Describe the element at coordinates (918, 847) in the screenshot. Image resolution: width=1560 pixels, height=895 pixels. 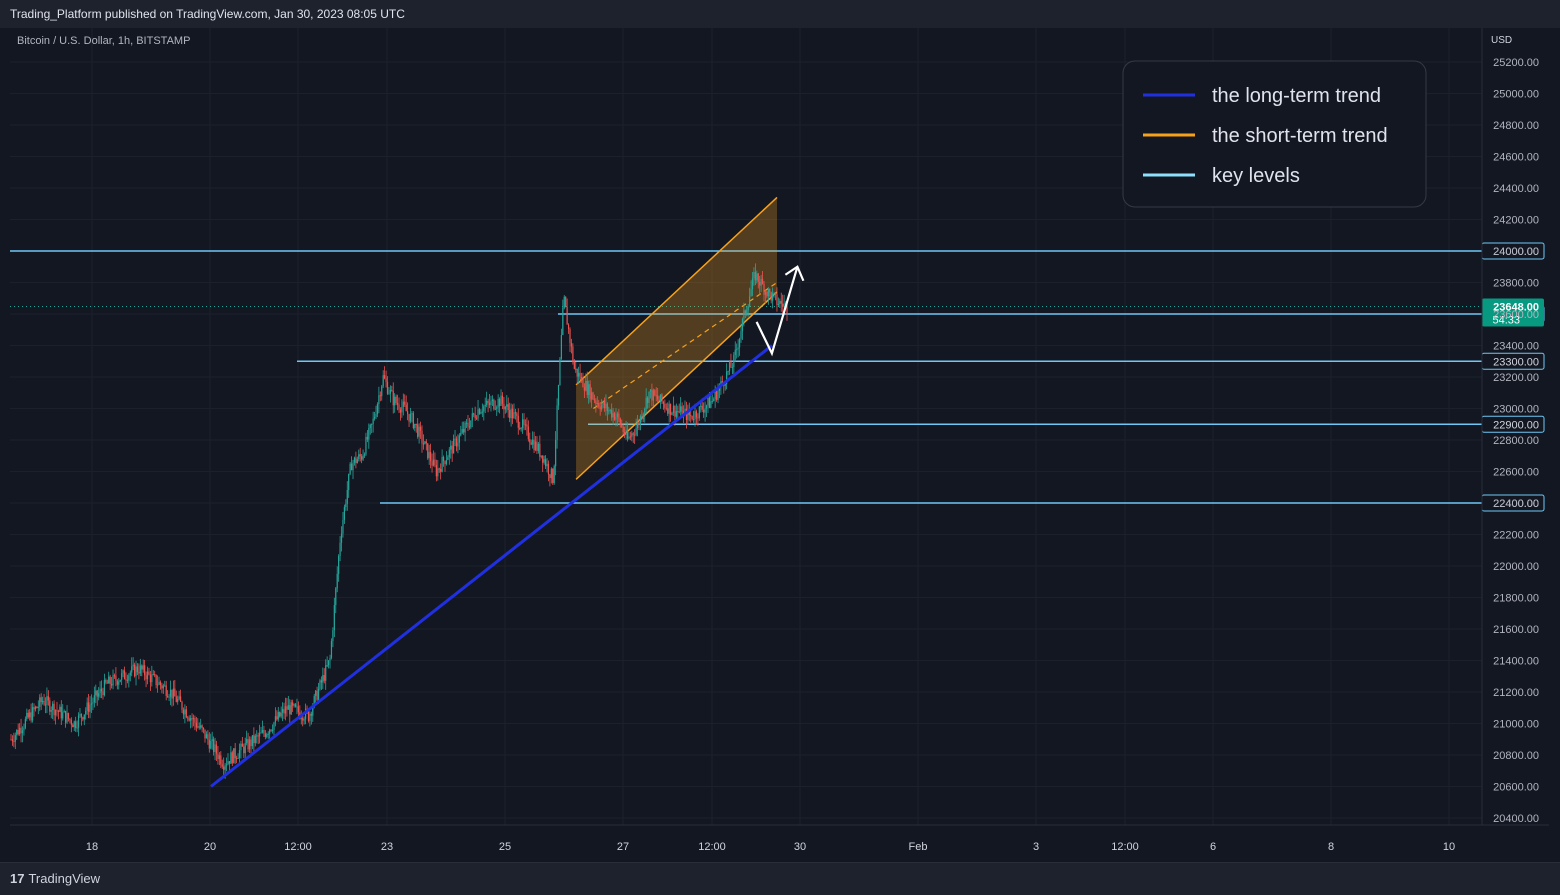
I see `time-tick-label: Feb` at that location.